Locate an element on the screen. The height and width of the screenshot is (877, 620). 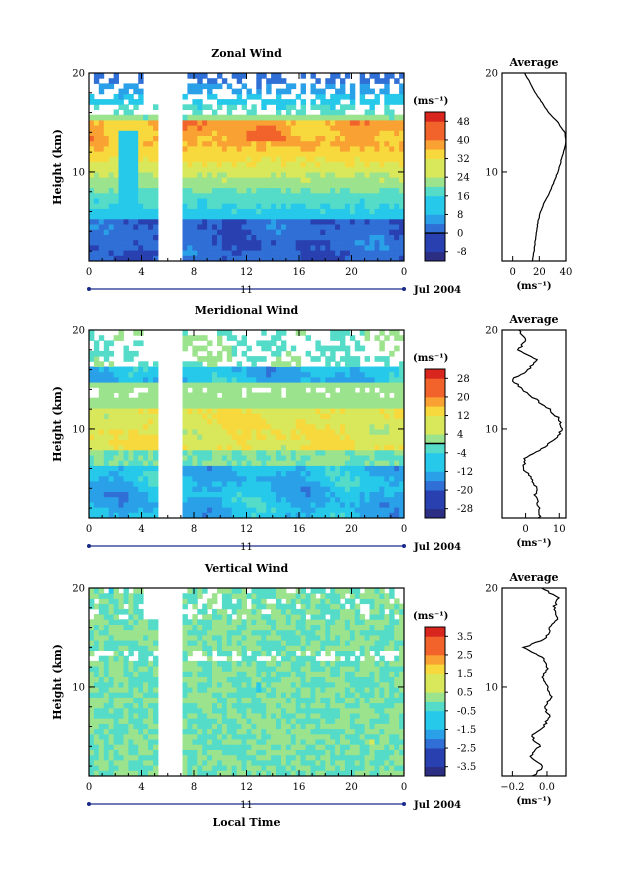
day-axis-start is located at coordinates (89, 289).